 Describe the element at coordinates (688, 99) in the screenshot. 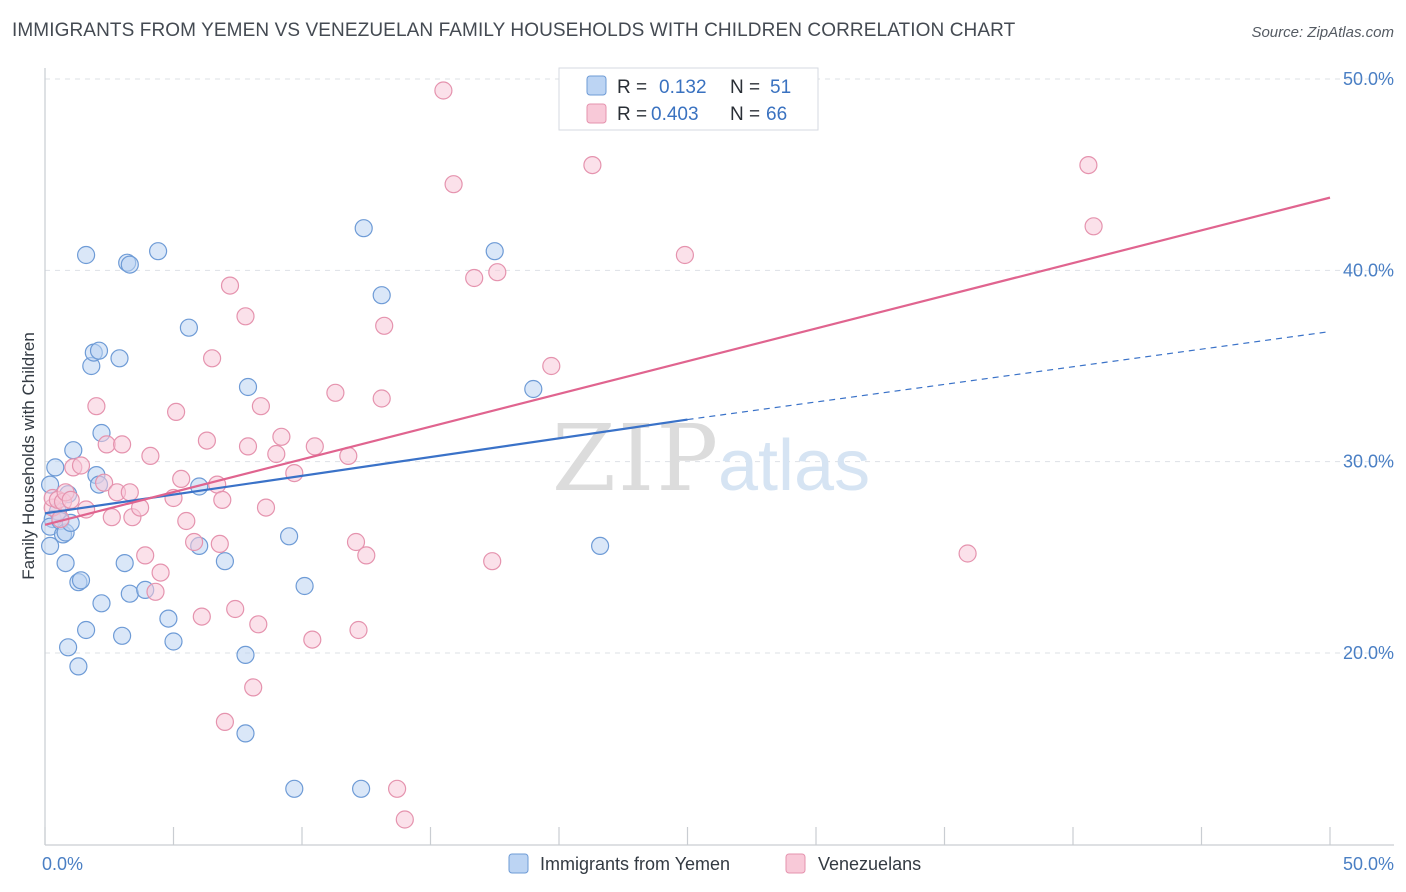

I see `stats-legend-box: R = 0.132 N = 51 R = 0.403 N = 66` at that location.